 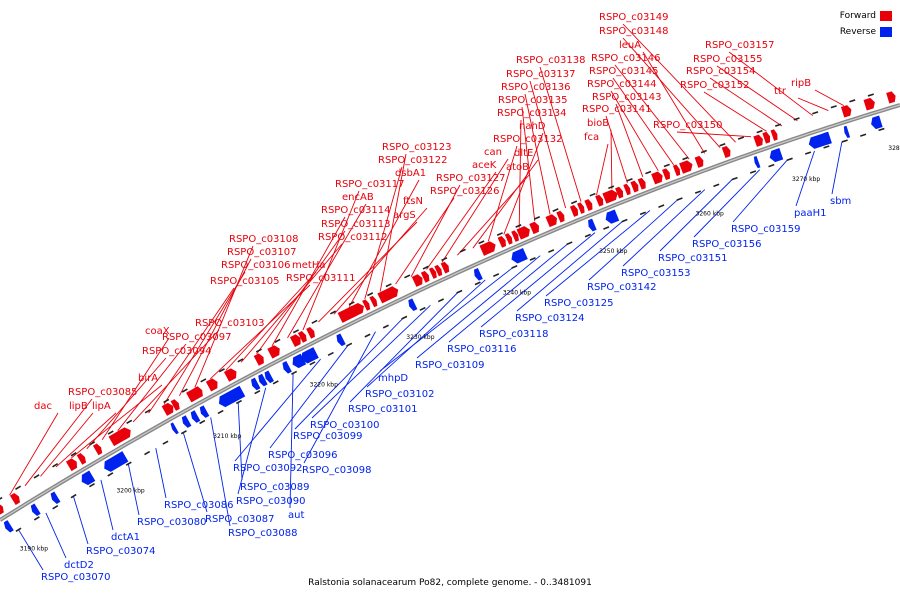 What do you see at coordinates (622, 287) in the screenshot?
I see `reverse-gene-label: RSPO_c03142` at bounding box center [622, 287].